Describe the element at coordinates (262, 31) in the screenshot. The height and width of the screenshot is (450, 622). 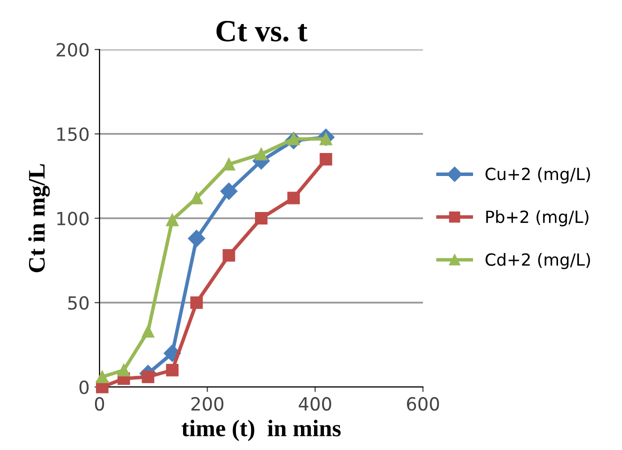
I see `chart-title: Ct vs. t` at that location.